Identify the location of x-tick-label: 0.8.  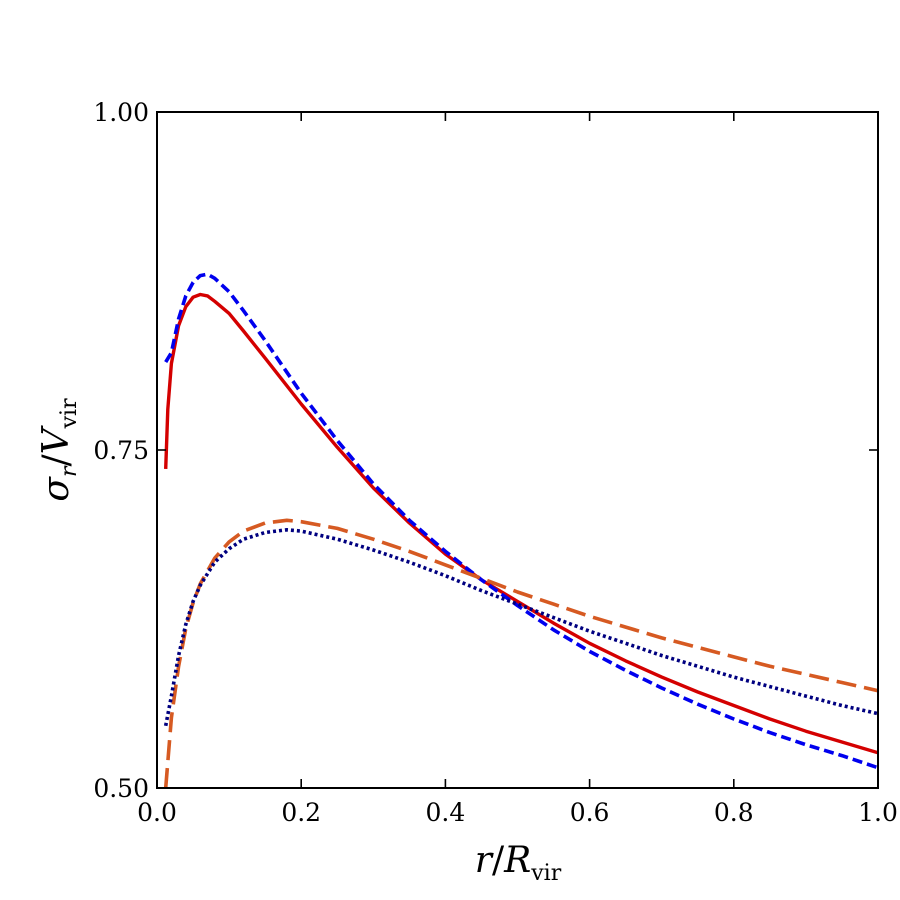
(734, 812).